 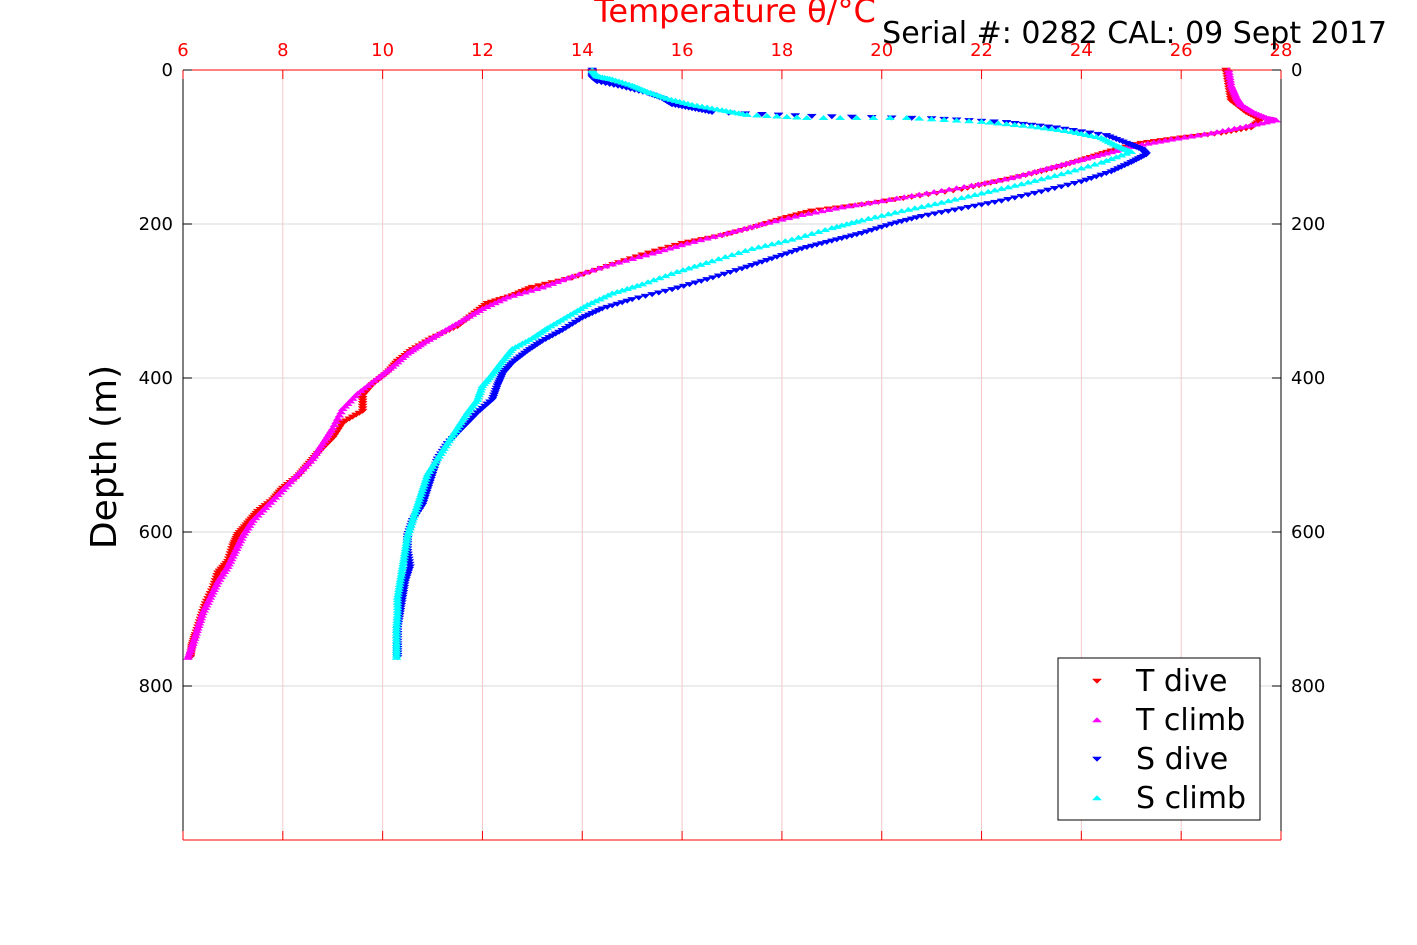 I want to click on y-tick-label-right: 200, so click(x=1308, y=224).